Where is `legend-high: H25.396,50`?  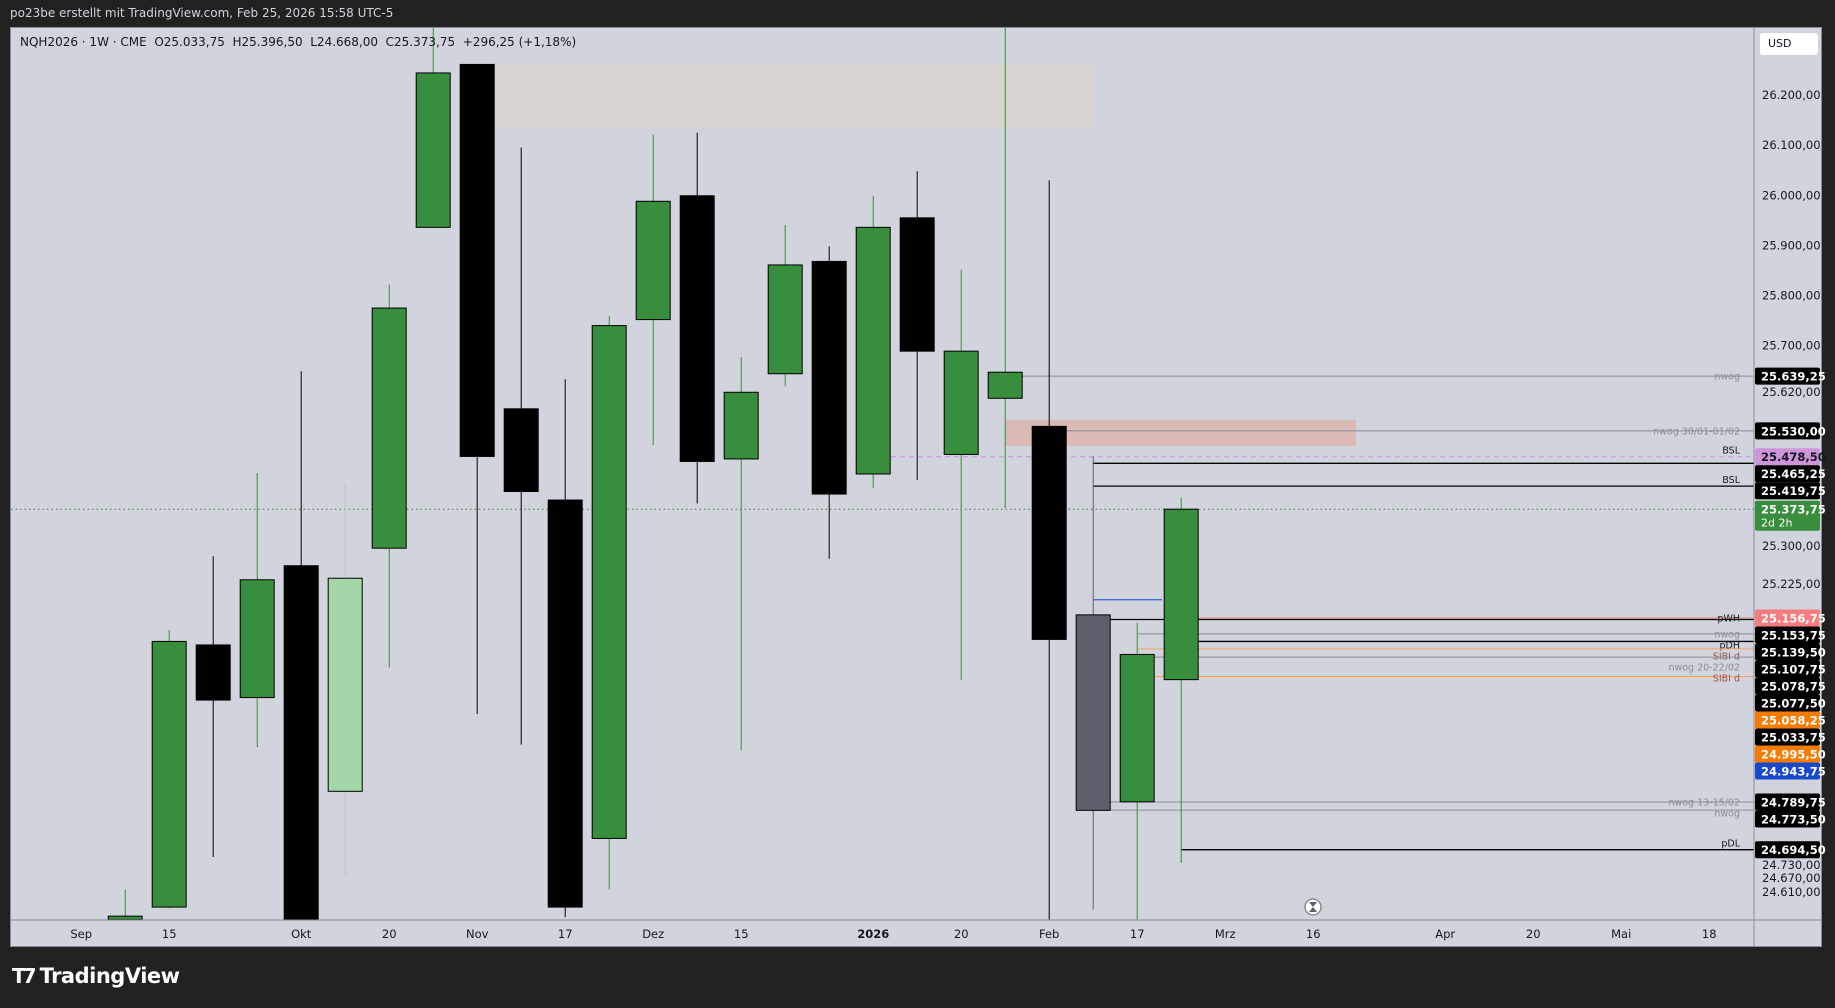 legend-high: H25.396,50 is located at coordinates (267, 42).